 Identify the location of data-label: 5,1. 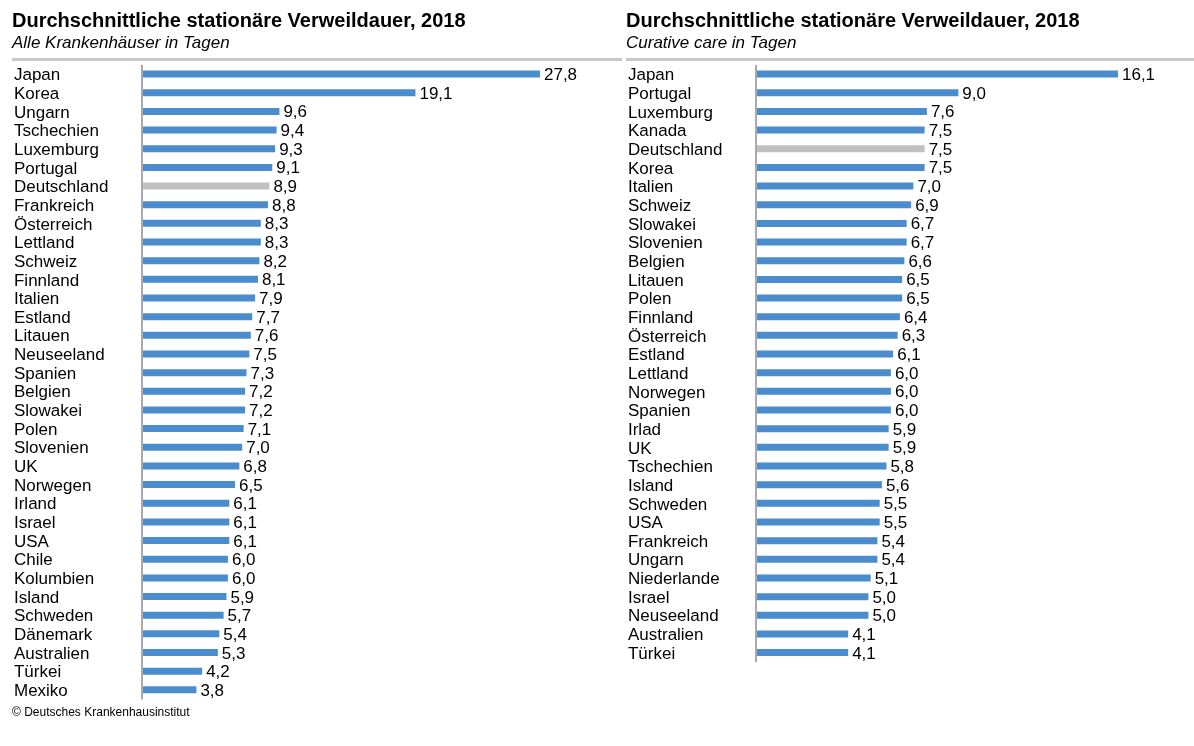
(886, 579).